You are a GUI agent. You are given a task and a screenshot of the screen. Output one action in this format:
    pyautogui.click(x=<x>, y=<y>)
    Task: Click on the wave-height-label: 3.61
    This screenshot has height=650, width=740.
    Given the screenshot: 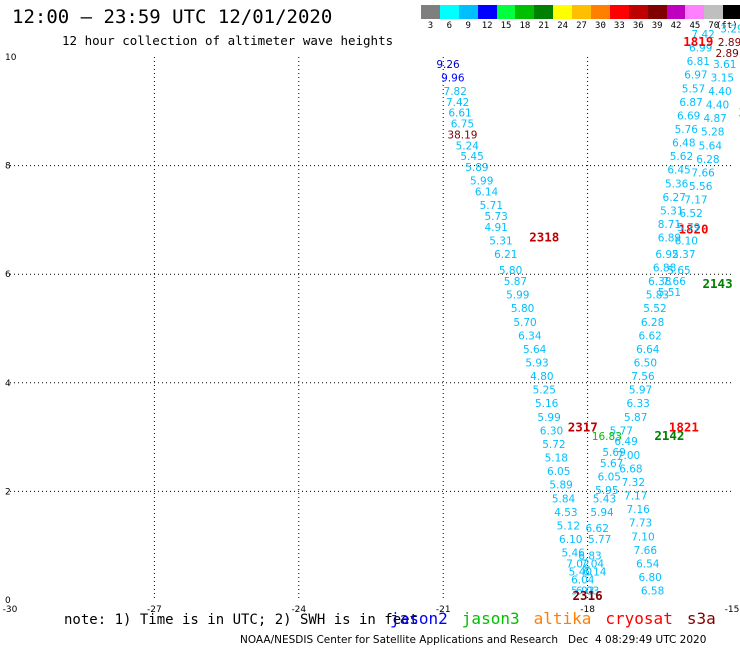 What is the action you would take?
    pyautogui.click(x=724, y=65)
    